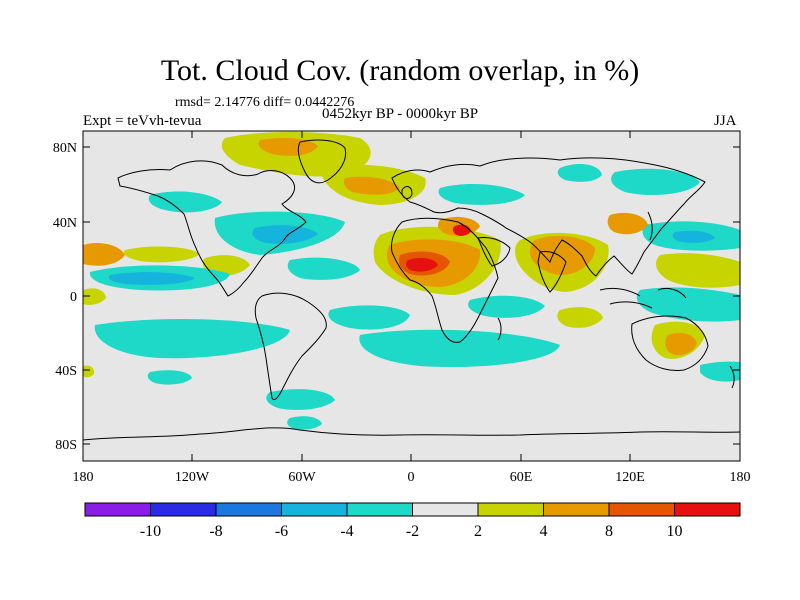 The image size is (800, 600). I want to click on anomaly-west-pacific-positive, so click(698, 270).